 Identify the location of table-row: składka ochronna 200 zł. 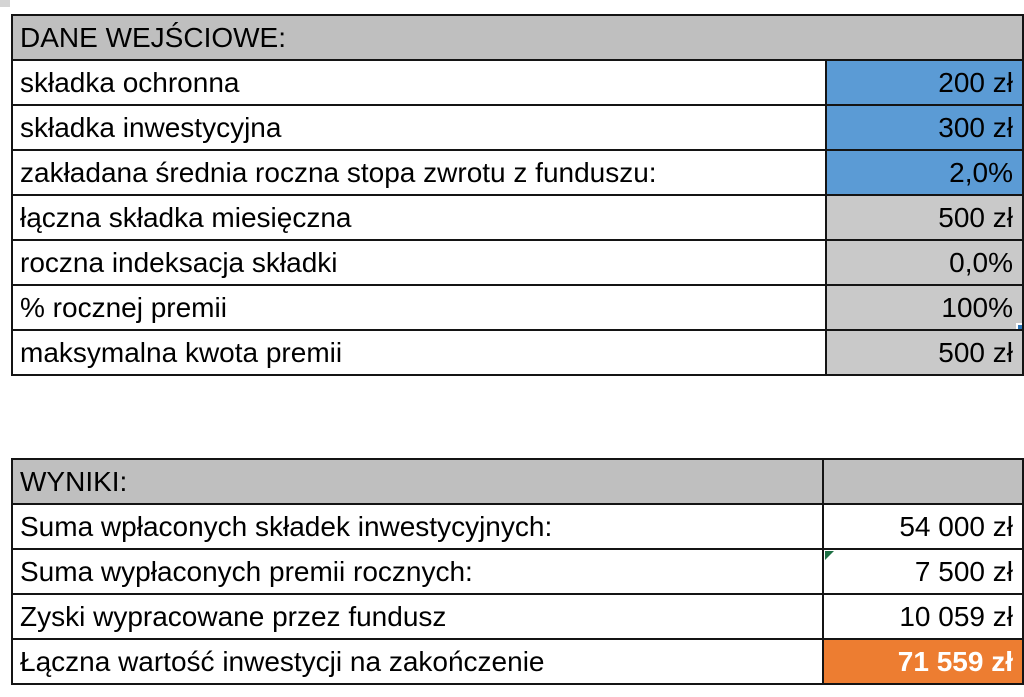
(517, 82).